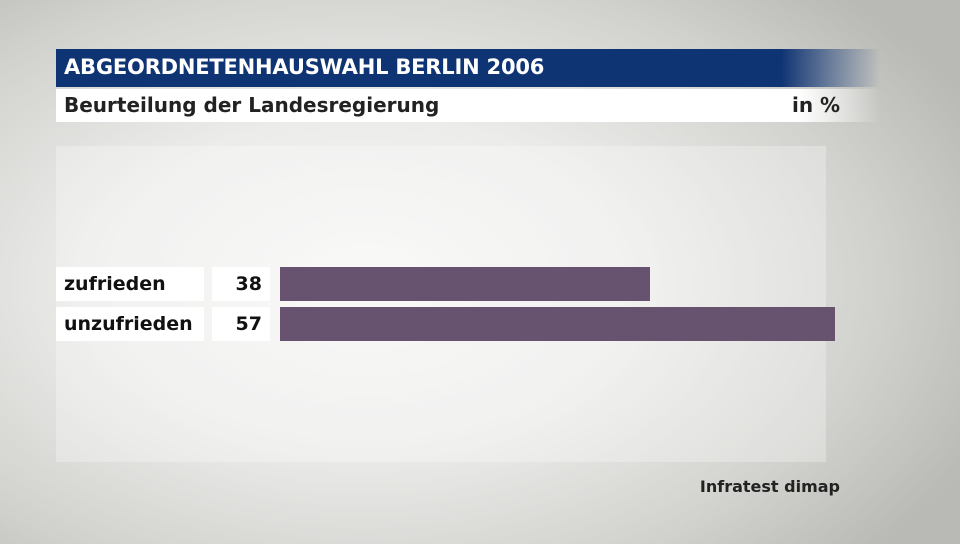 This screenshot has height=544, width=960. I want to click on category-label-box: unzufrieden, so click(130, 324).